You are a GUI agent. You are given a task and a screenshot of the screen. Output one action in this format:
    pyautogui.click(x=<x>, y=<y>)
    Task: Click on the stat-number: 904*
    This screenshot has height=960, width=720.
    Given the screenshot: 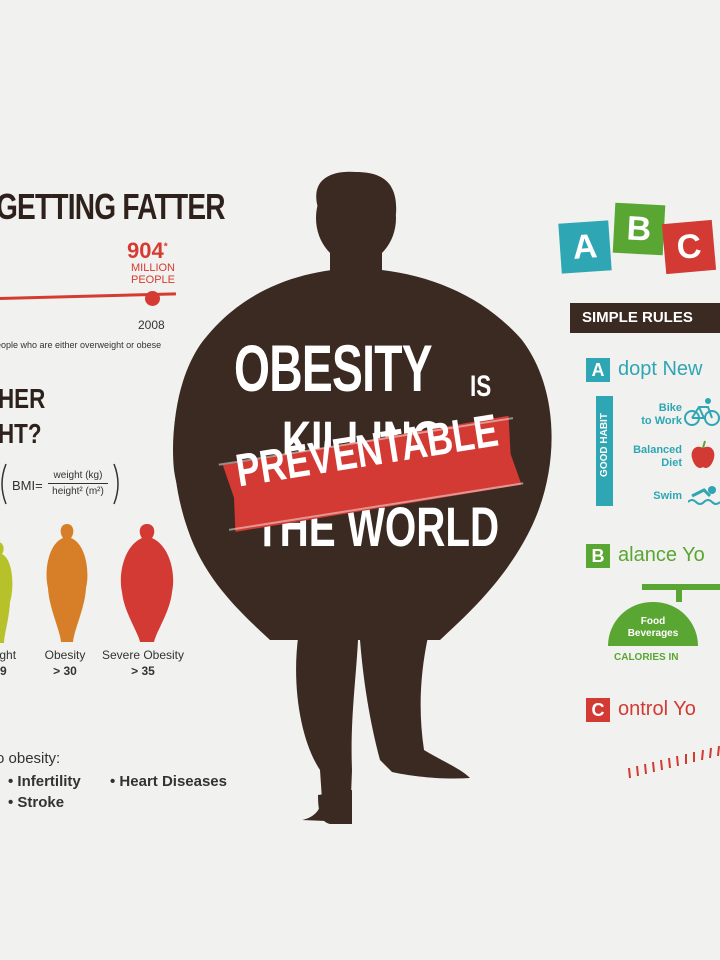 What is the action you would take?
    pyautogui.click(x=147, y=251)
    